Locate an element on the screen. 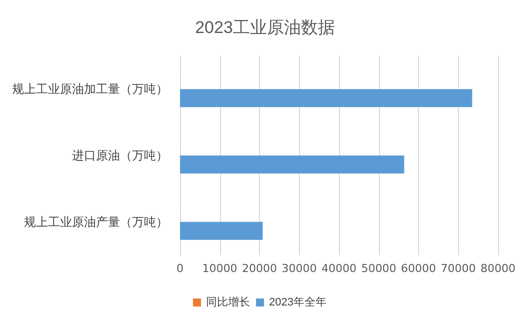 This screenshot has height=331, width=530. x-tick-label: 0 is located at coordinates (180, 268).